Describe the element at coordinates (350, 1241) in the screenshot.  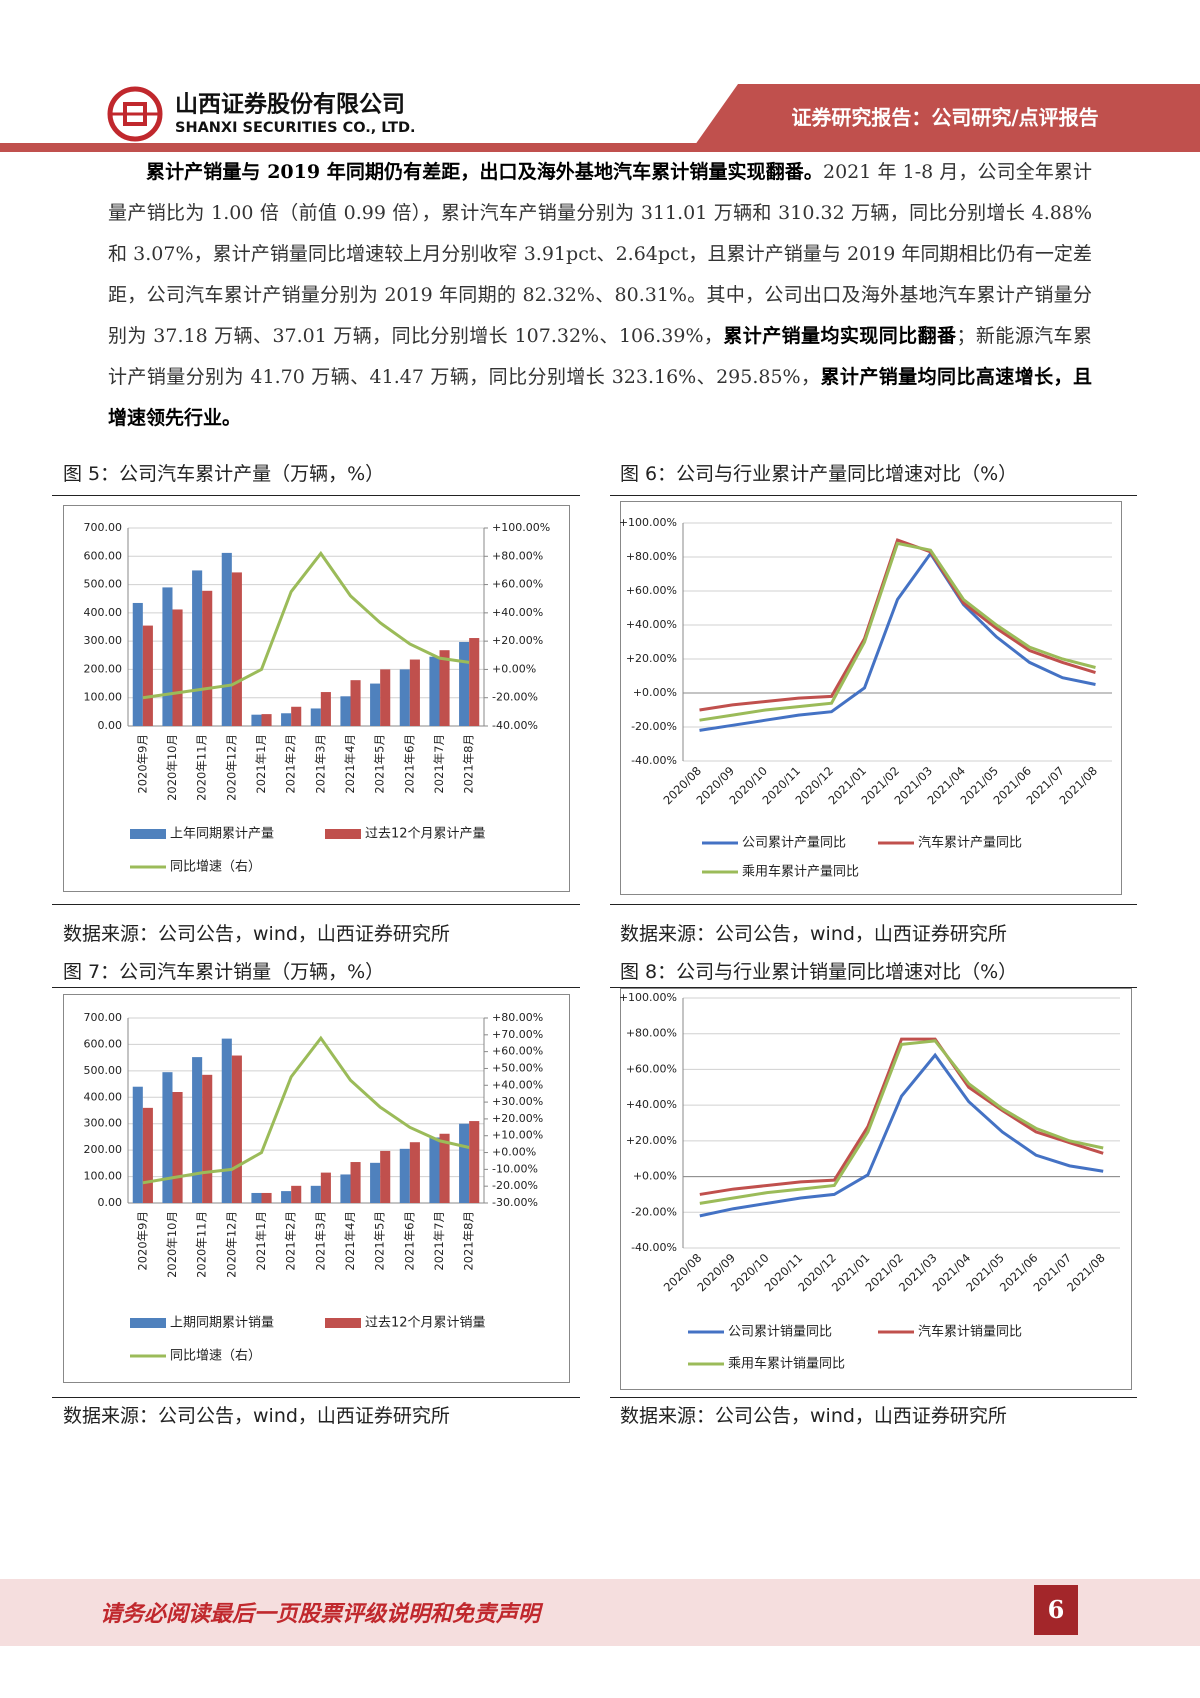
I see `x-tick-label: 2021年4月` at that location.